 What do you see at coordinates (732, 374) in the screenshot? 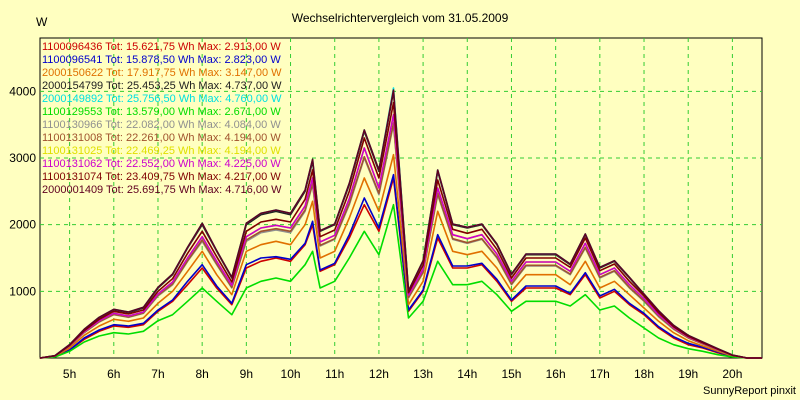
I see `x-tick-label: 20h` at bounding box center [732, 374].